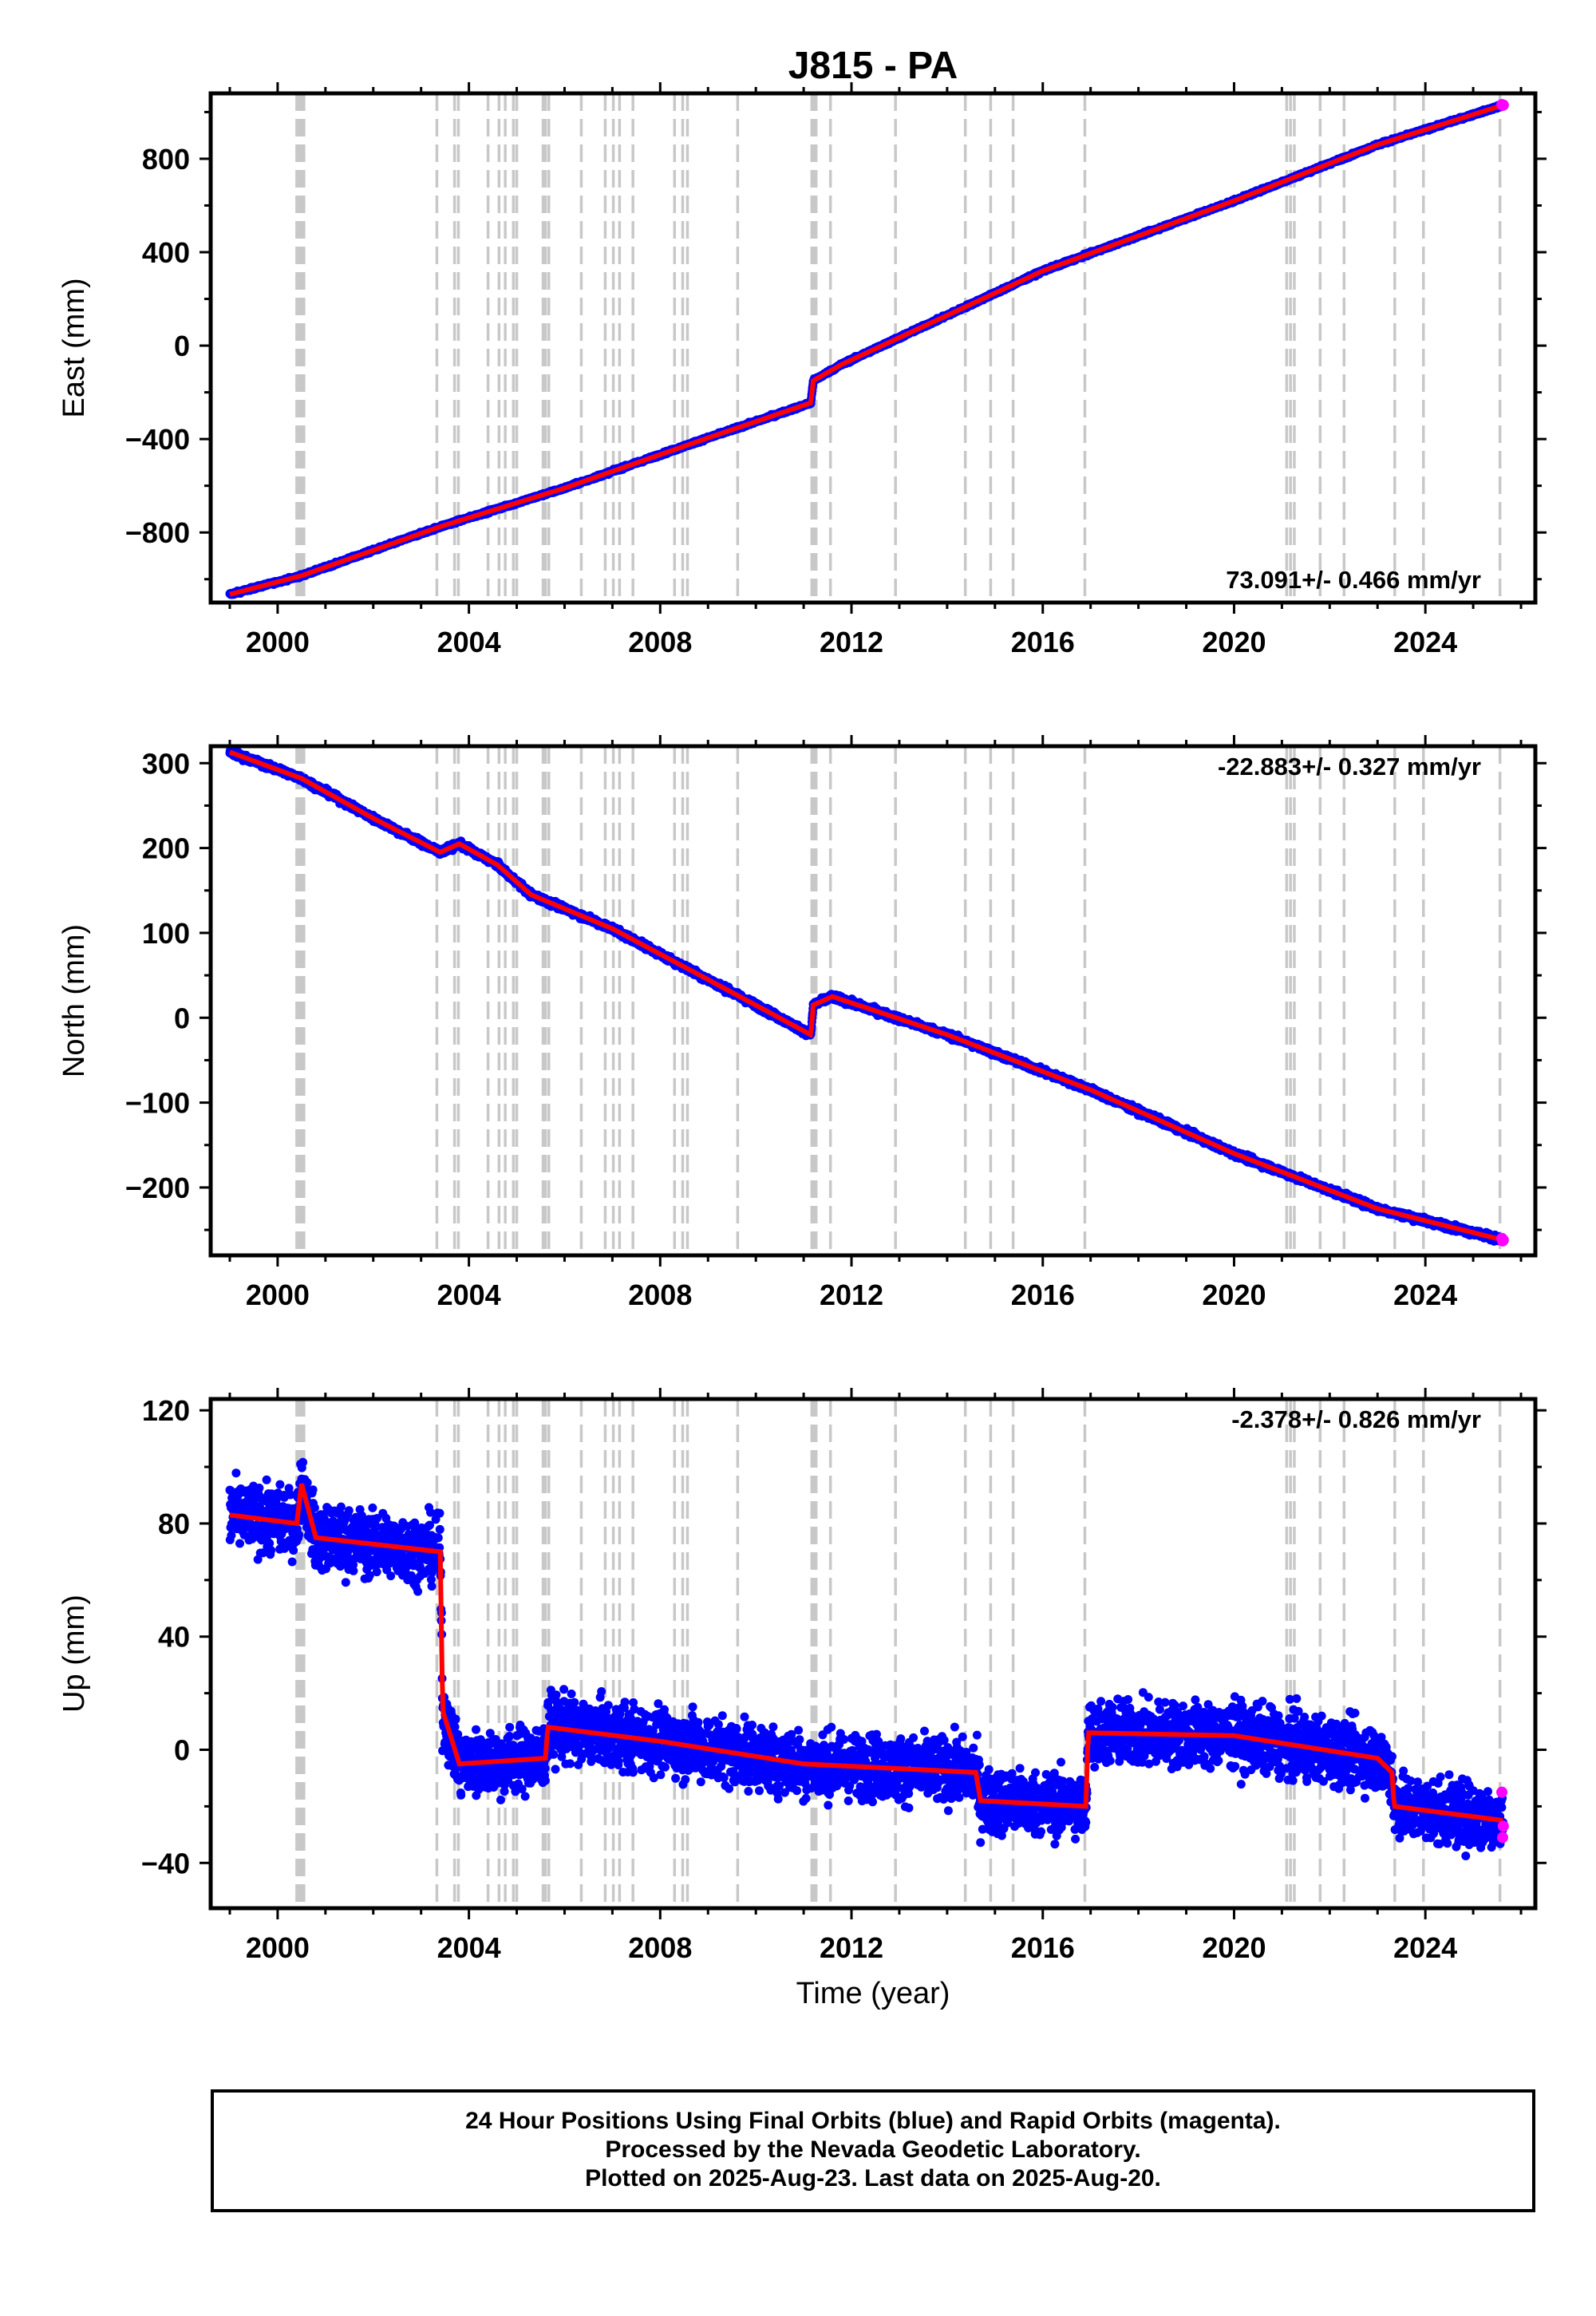 Image resolution: width=1596 pixels, height=2316 pixels. What do you see at coordinates (1234, 642) in the screenshot?
I see `east-x-tick-label: 2020` at bounding box center [1234, 642].